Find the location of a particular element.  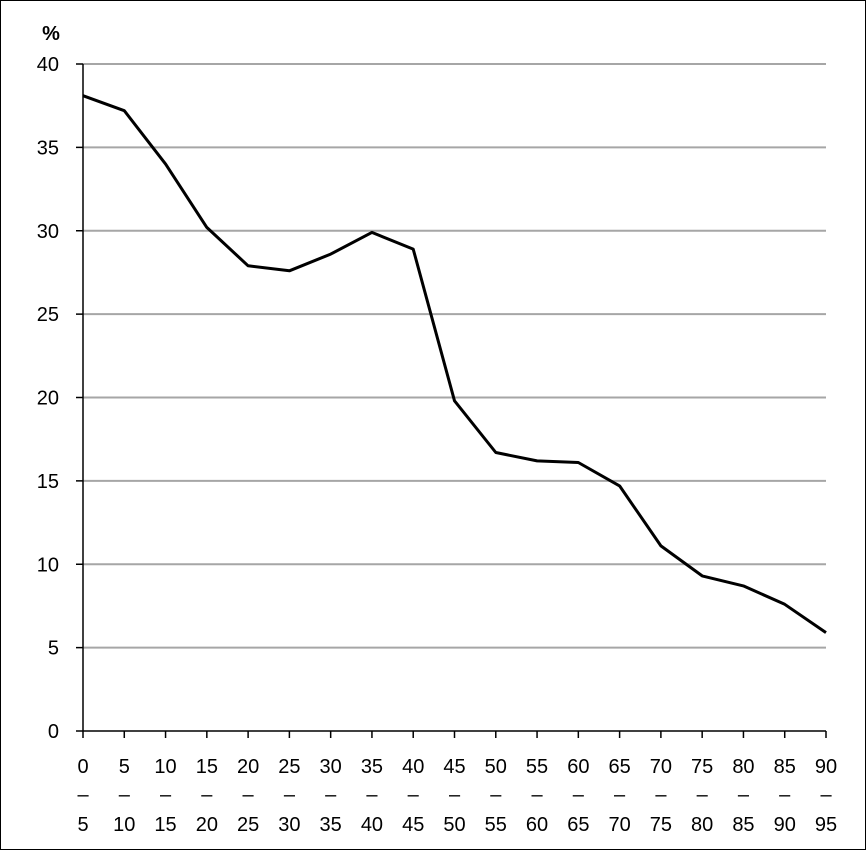

x-tick-label-end: 90 is located at coordinates (785, 825).